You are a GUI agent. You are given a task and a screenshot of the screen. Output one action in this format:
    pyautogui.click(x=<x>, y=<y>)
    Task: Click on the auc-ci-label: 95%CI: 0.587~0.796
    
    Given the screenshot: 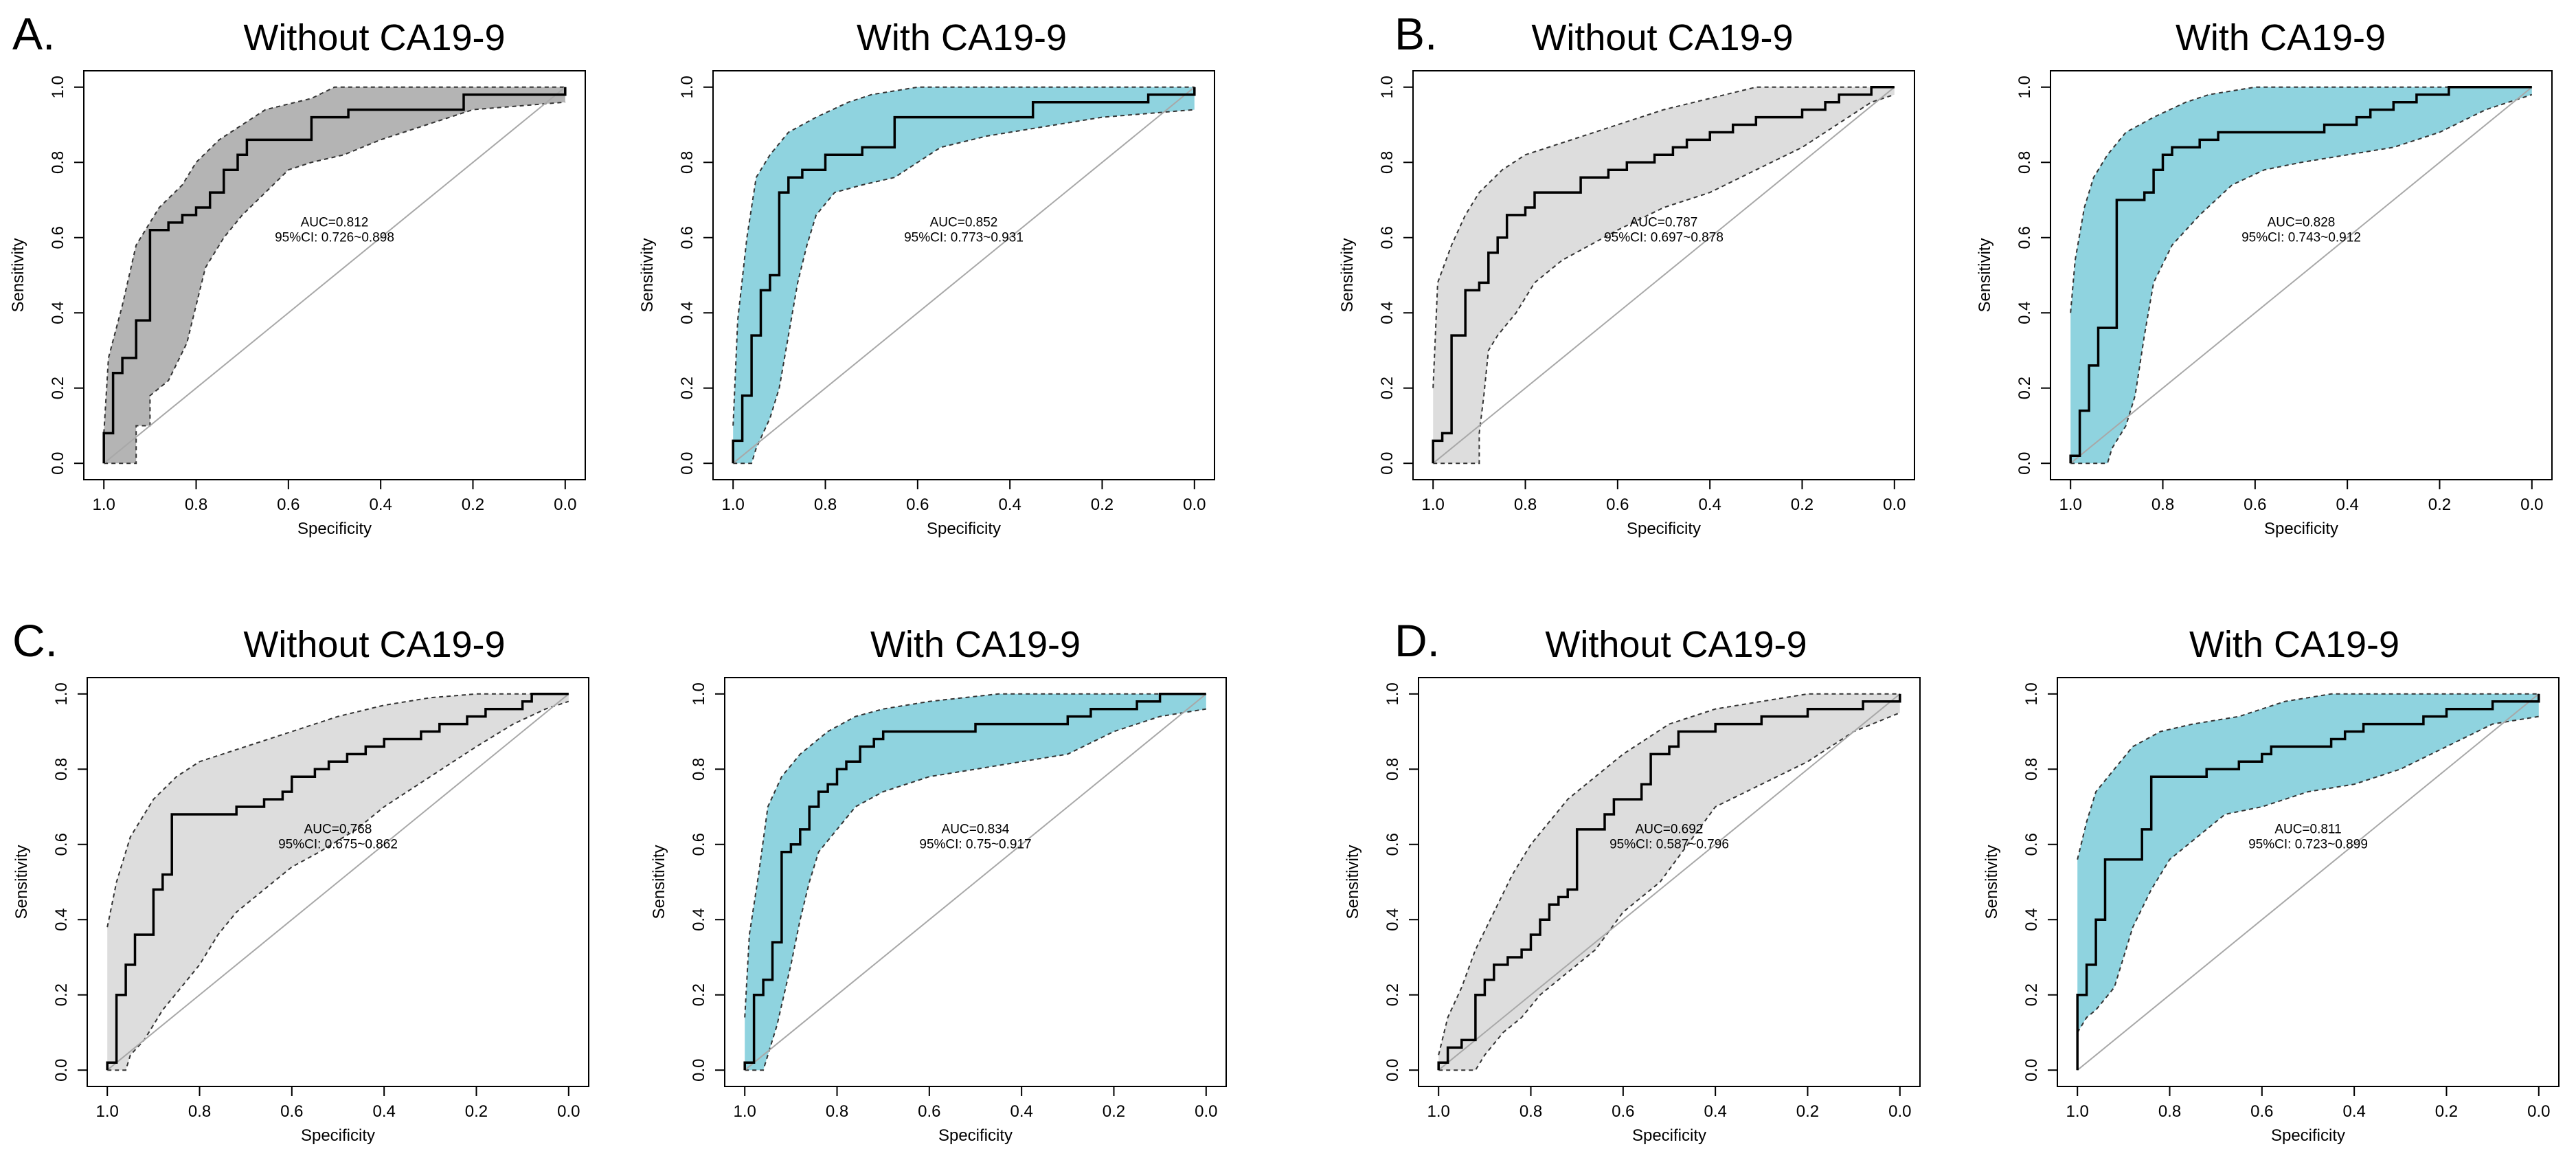 What is the action you would take?
    pyautogui.click(x=1669, y=844)
    